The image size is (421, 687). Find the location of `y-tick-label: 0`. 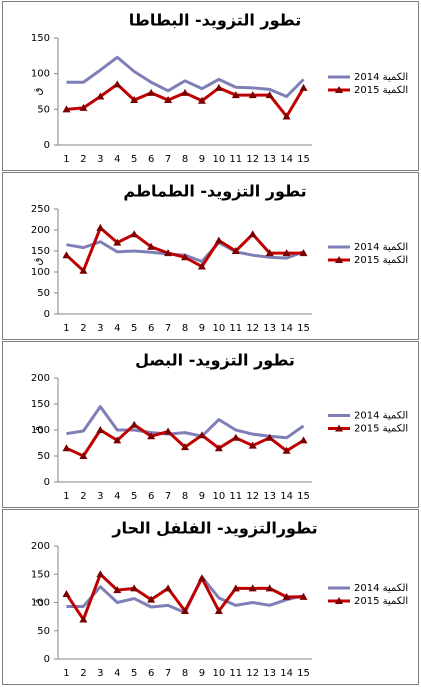

y-tick-label: 0 is located at coordinates (47, 482).